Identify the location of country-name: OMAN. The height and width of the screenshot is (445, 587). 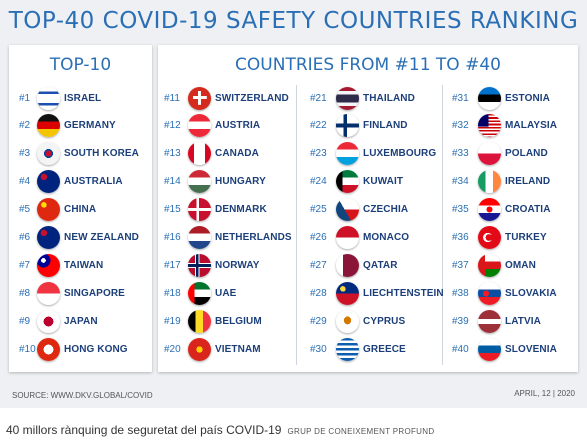
(520, 265).